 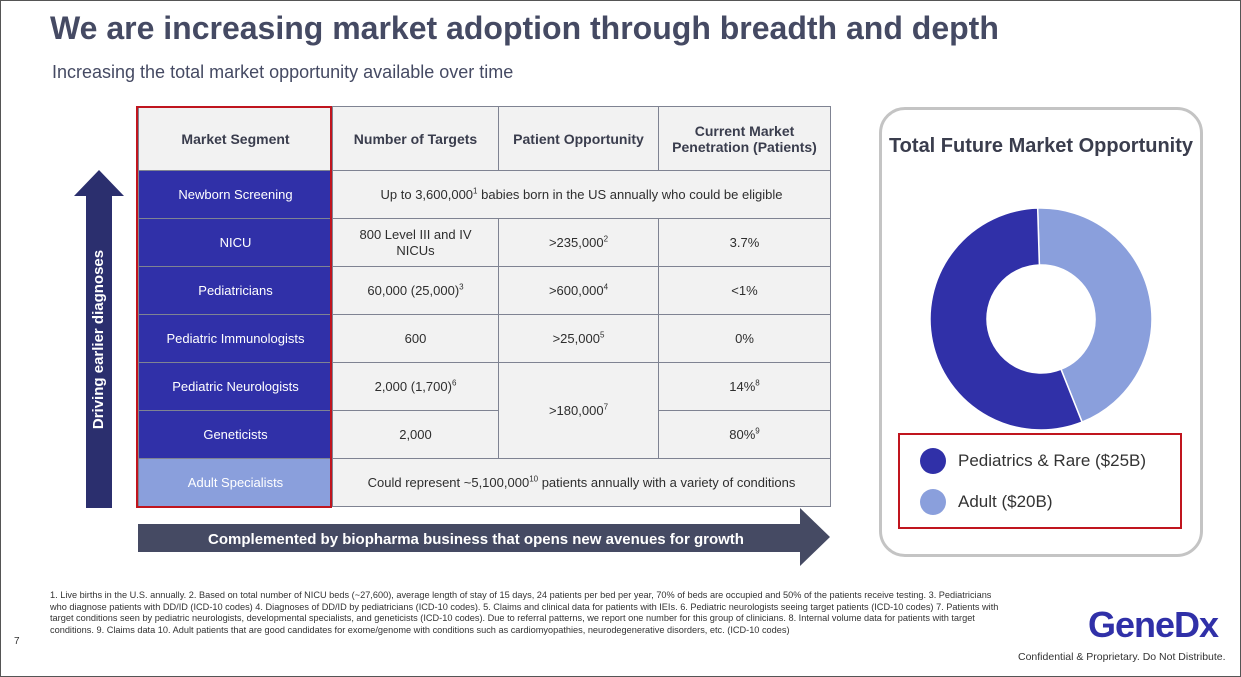 I want to click on table-row: Pediatric Immunologists 600 >25,0005 0%, so click(x=484, y=338).